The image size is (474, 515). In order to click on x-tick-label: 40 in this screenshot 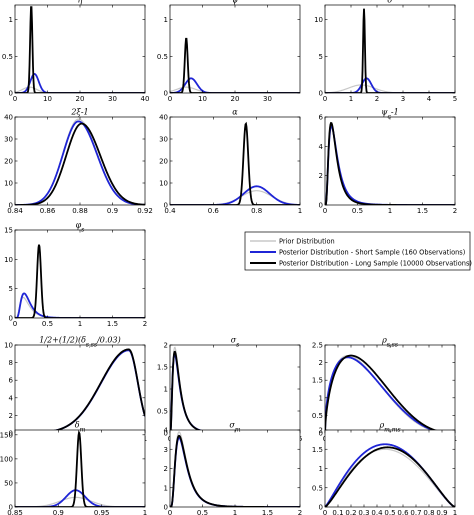, I will do `click(145, 99)`.